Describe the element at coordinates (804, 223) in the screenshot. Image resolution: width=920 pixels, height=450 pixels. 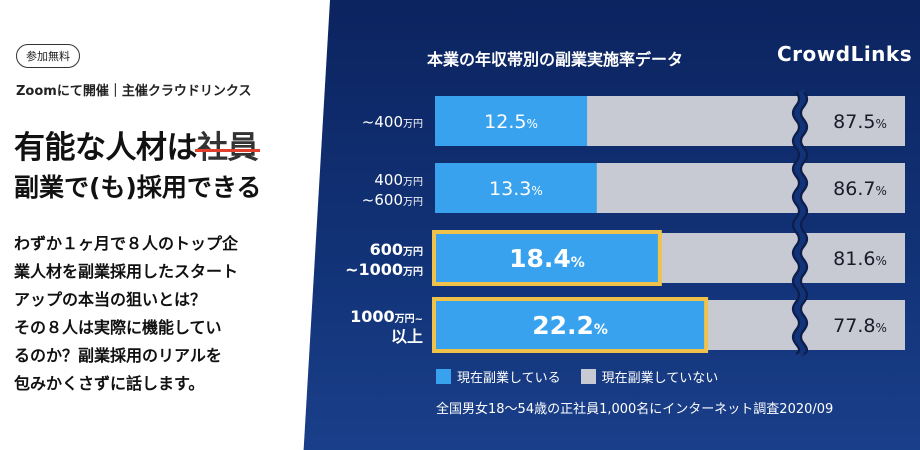
I see `axis-break-line-right` at that location.